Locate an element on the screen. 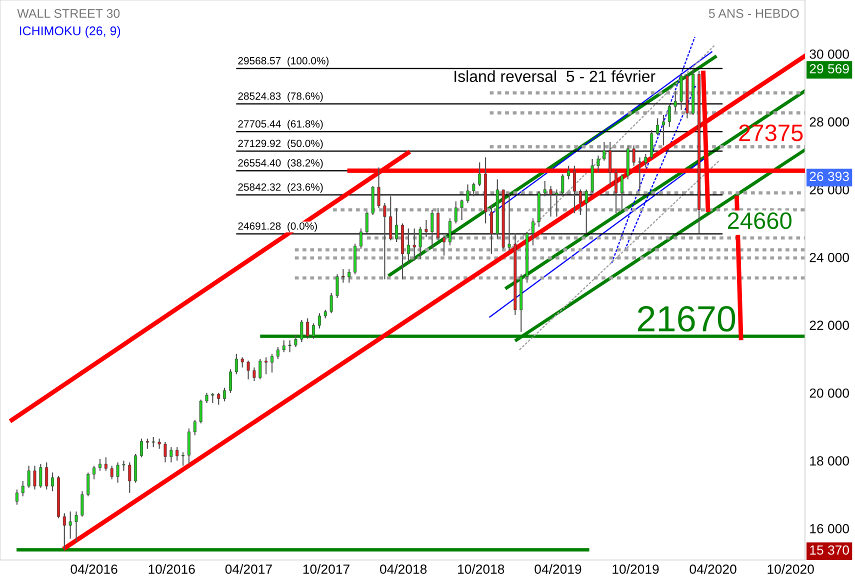 The height and width of the screenshot is (580, 855). x-tick-label: 04/2017 is located at coordinates (248, 569).